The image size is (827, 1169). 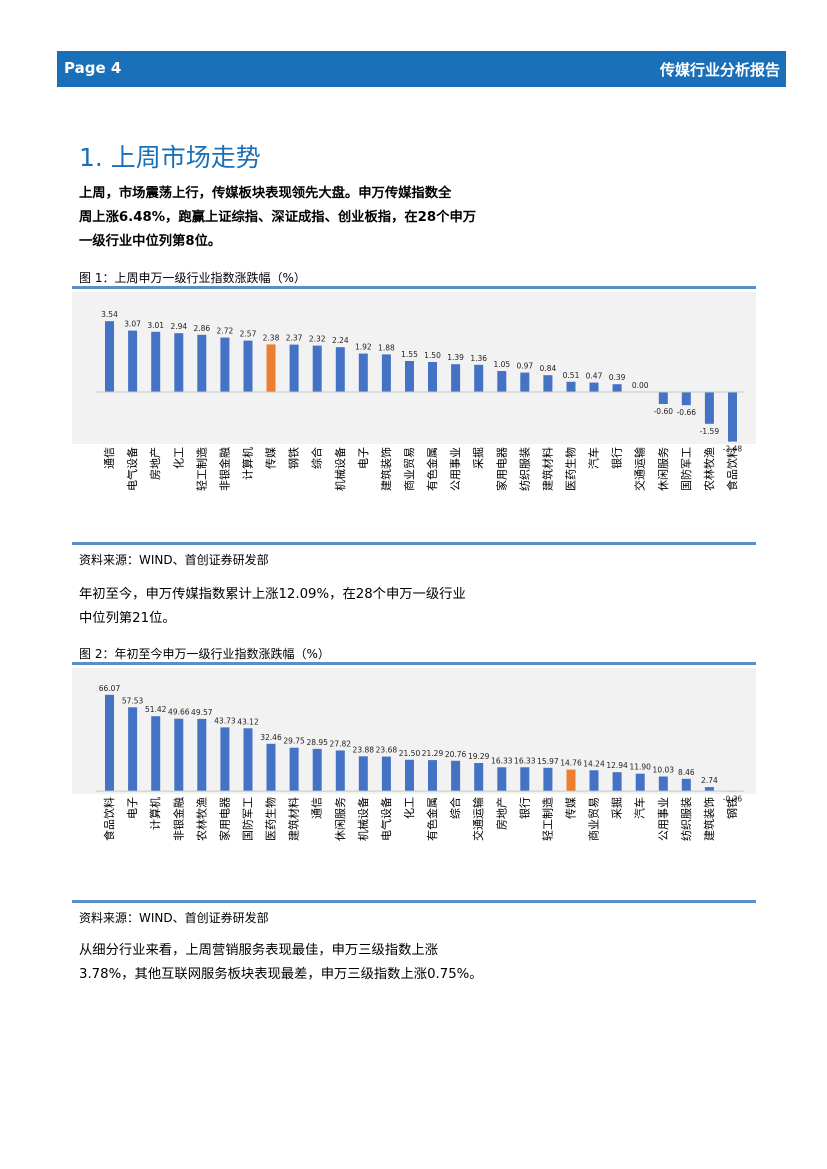 What do you see at coordinates (409, 808) in the screenshot?
I see `category-label: 化工` at bounding box center [409, 808].